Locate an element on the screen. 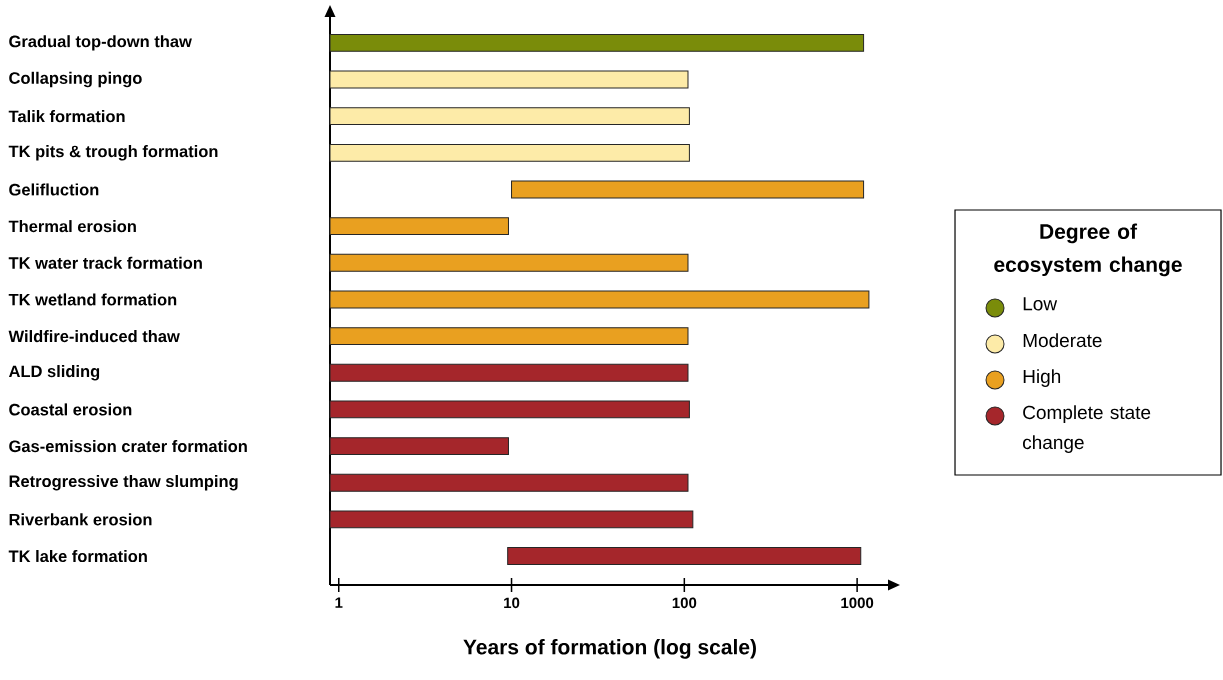 This screenshot has width=1223, height=680. y-tick-label: TK water track formation is located at coordinates (105, 262).